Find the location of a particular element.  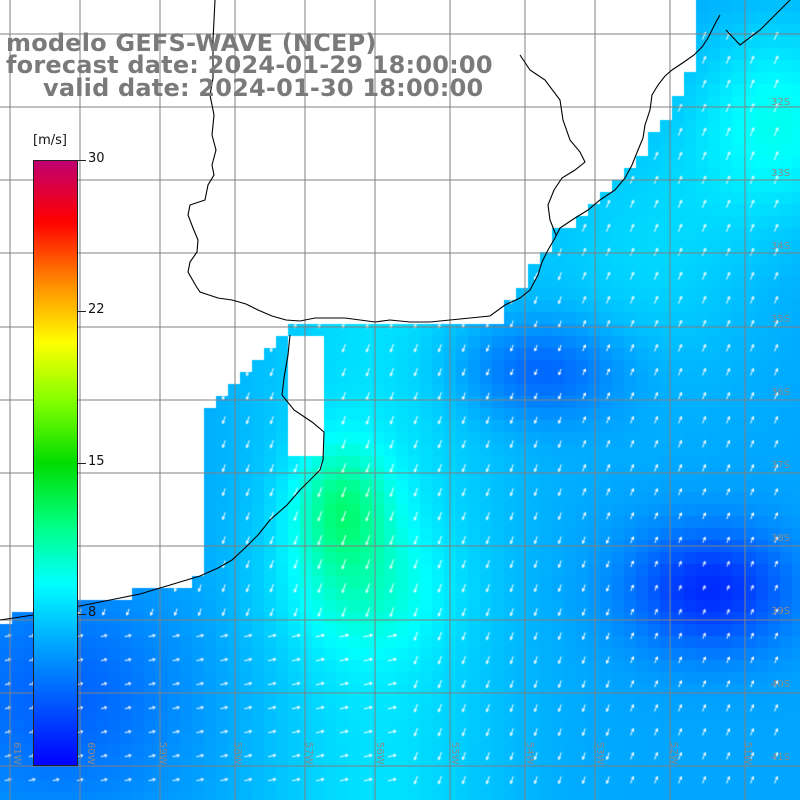

title-model: modelo GEFS-WAVE (NCEP) is located at coordinates (191, 43).